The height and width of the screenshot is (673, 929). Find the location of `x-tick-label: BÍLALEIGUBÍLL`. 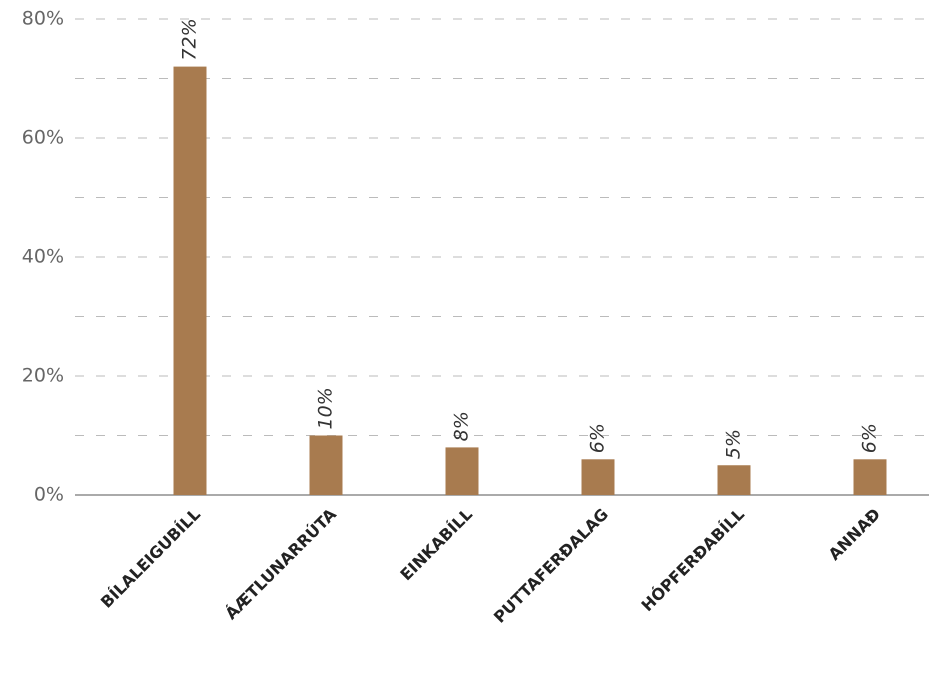

x-tick-label: BÍLALEIGUBÍLL is located at coordinates (150, 558).